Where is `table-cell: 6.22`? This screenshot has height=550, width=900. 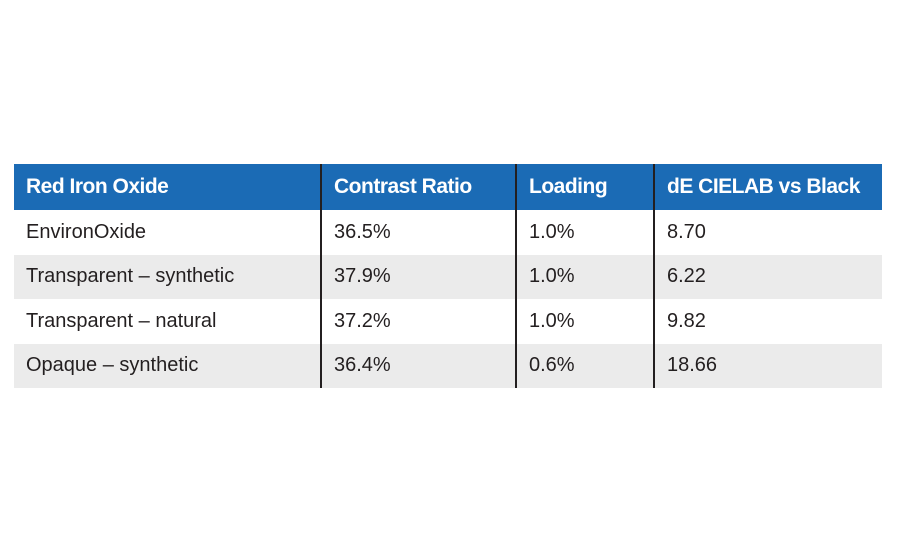
table-cell: 6.22 is located at coordinates (767, 276).